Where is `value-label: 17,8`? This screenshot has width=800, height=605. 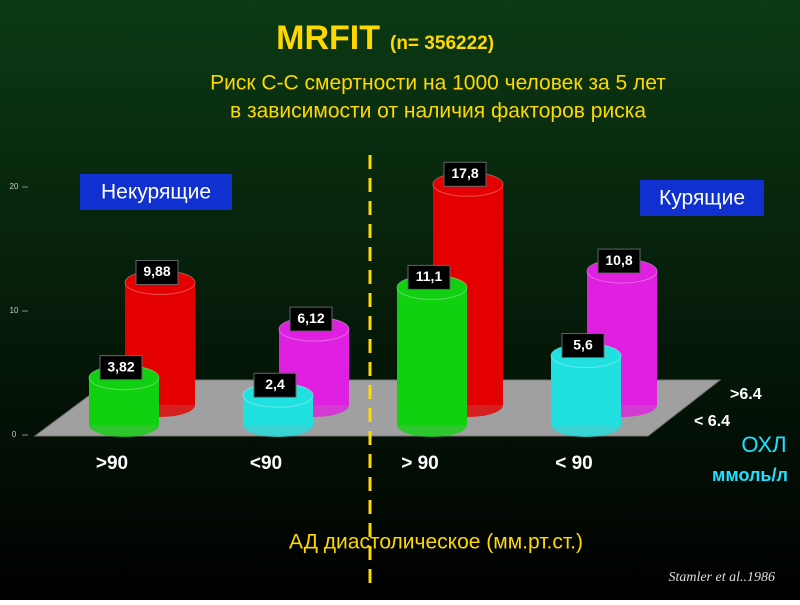 value-label: 17,8 is located at coordinates (464, 173).